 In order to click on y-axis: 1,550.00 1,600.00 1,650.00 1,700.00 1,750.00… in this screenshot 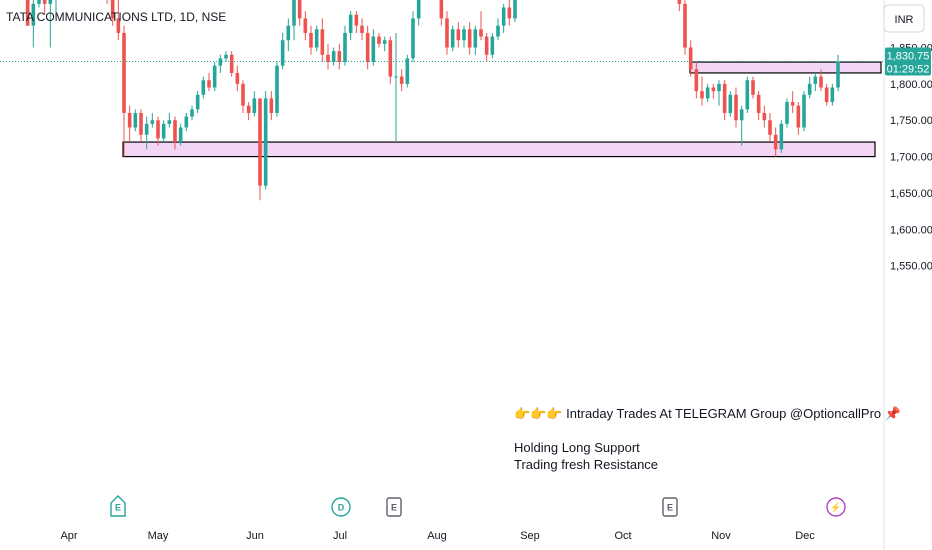, I will do `click(911, 157)`.